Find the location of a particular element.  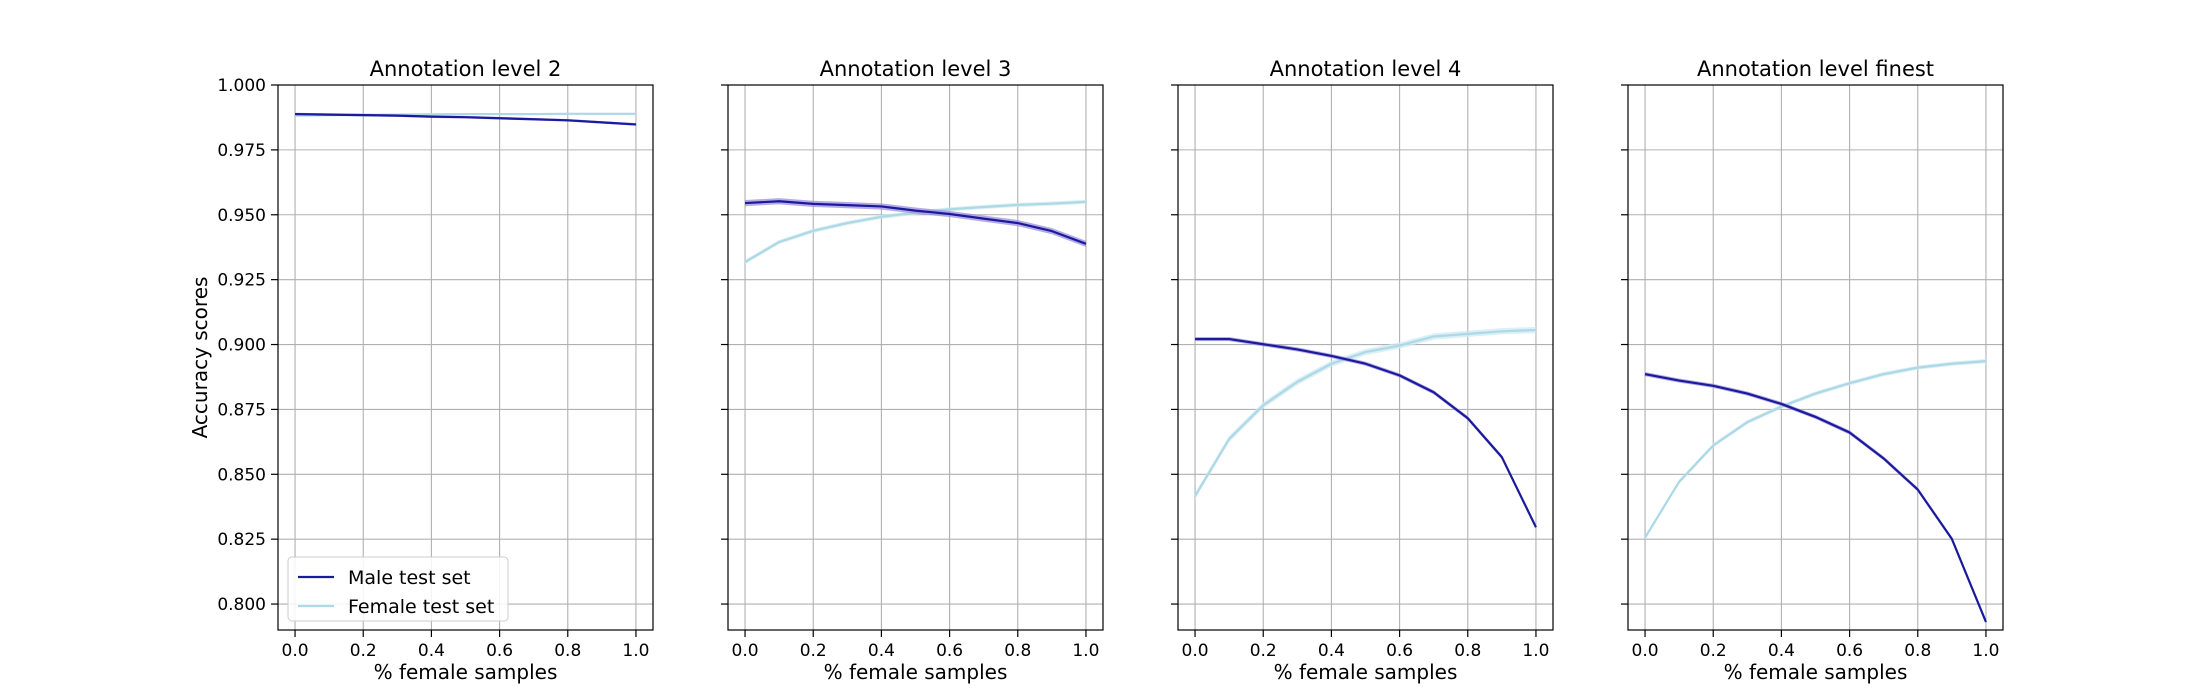

y-tick-label: 0.850 is located at coordinates (241, 475).